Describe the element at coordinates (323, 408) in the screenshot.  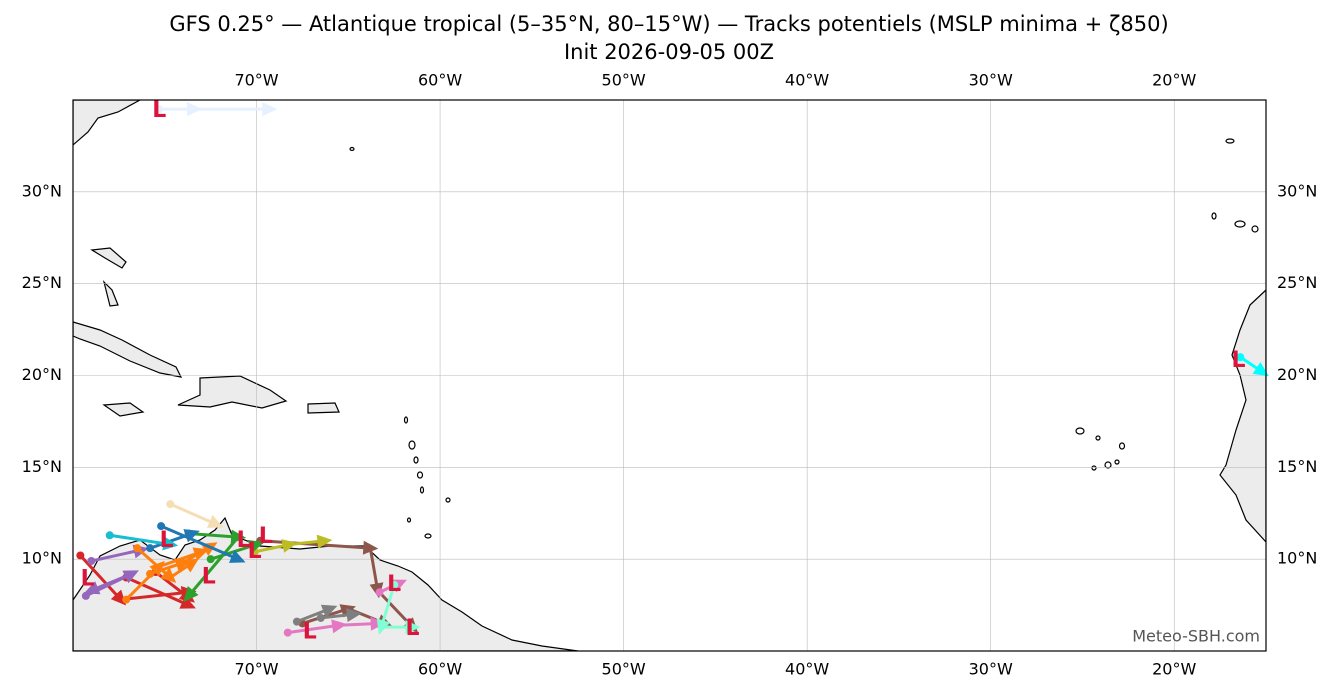
I see `puerto-rico` at that location.